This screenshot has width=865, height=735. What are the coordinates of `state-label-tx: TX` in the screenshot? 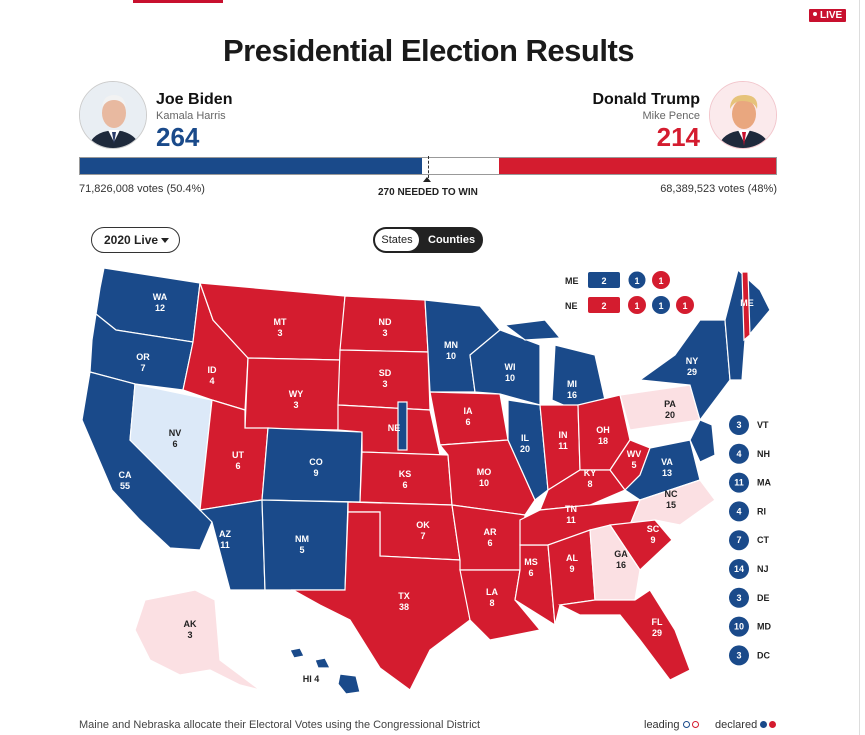 It's located at (404, 596).